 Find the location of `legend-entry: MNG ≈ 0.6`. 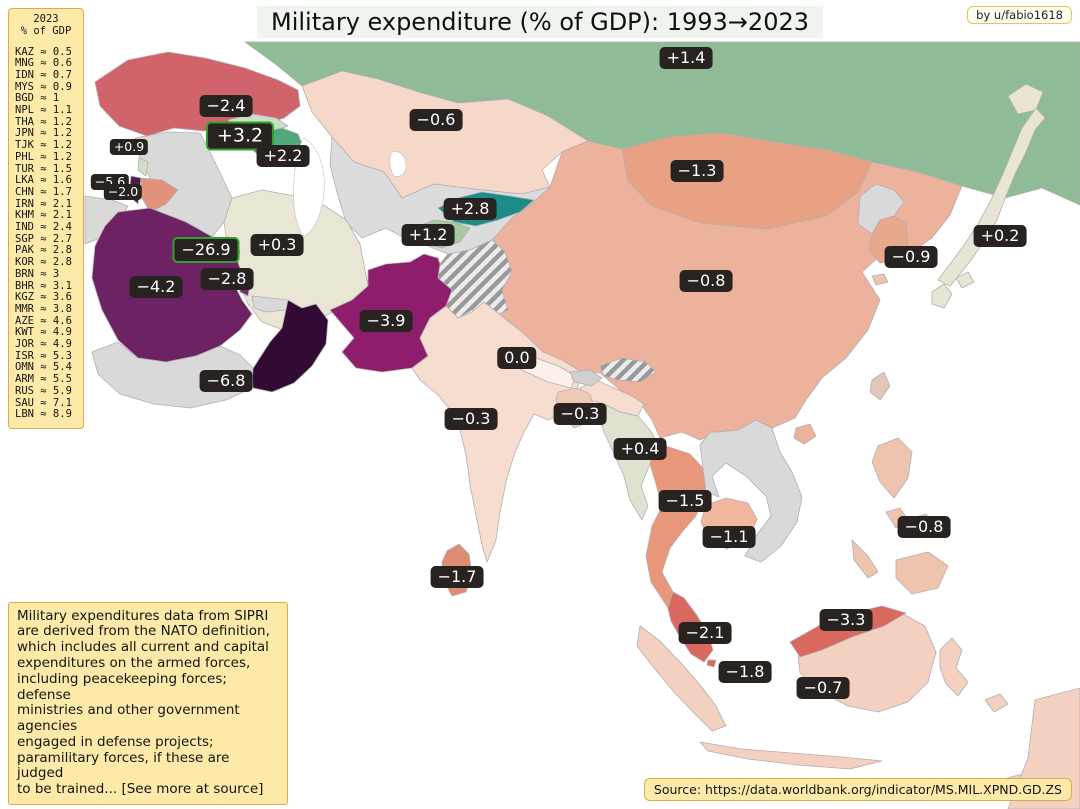

legend-entry: MNG ≈ 0.6 is located at coordinates (43, 63).